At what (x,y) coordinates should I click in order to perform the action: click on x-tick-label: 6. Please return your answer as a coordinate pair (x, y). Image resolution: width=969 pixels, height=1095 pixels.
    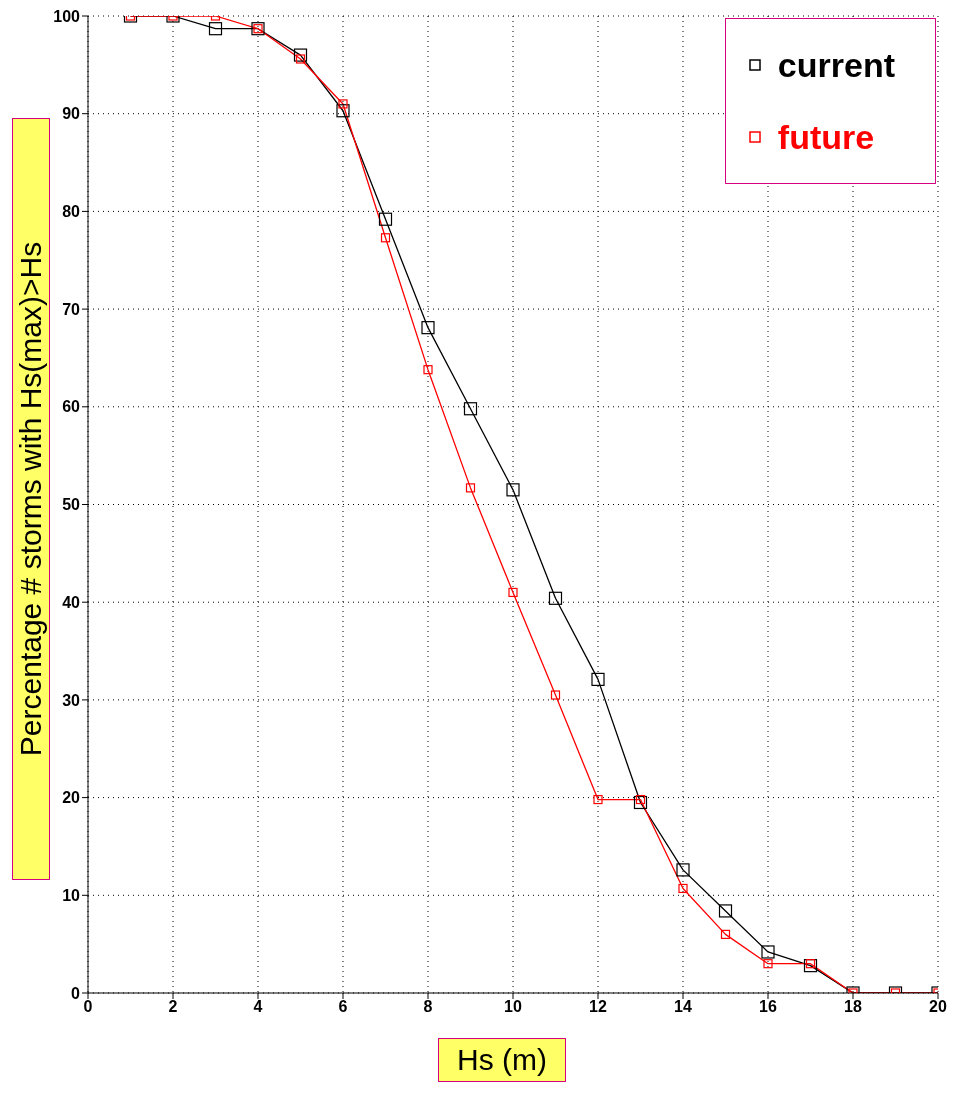
    Looking at the image, I should click on (343, 1007).